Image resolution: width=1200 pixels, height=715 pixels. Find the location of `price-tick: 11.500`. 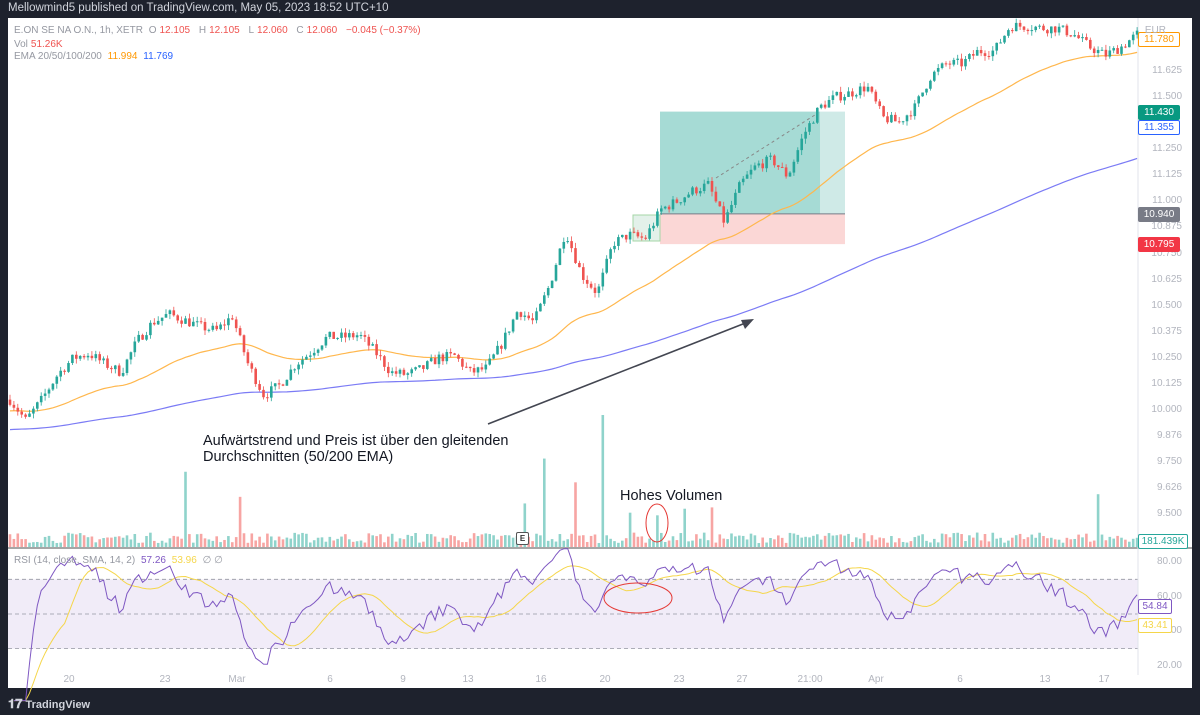

price-tick: 11.500 is located at coordinates (1167, 96).